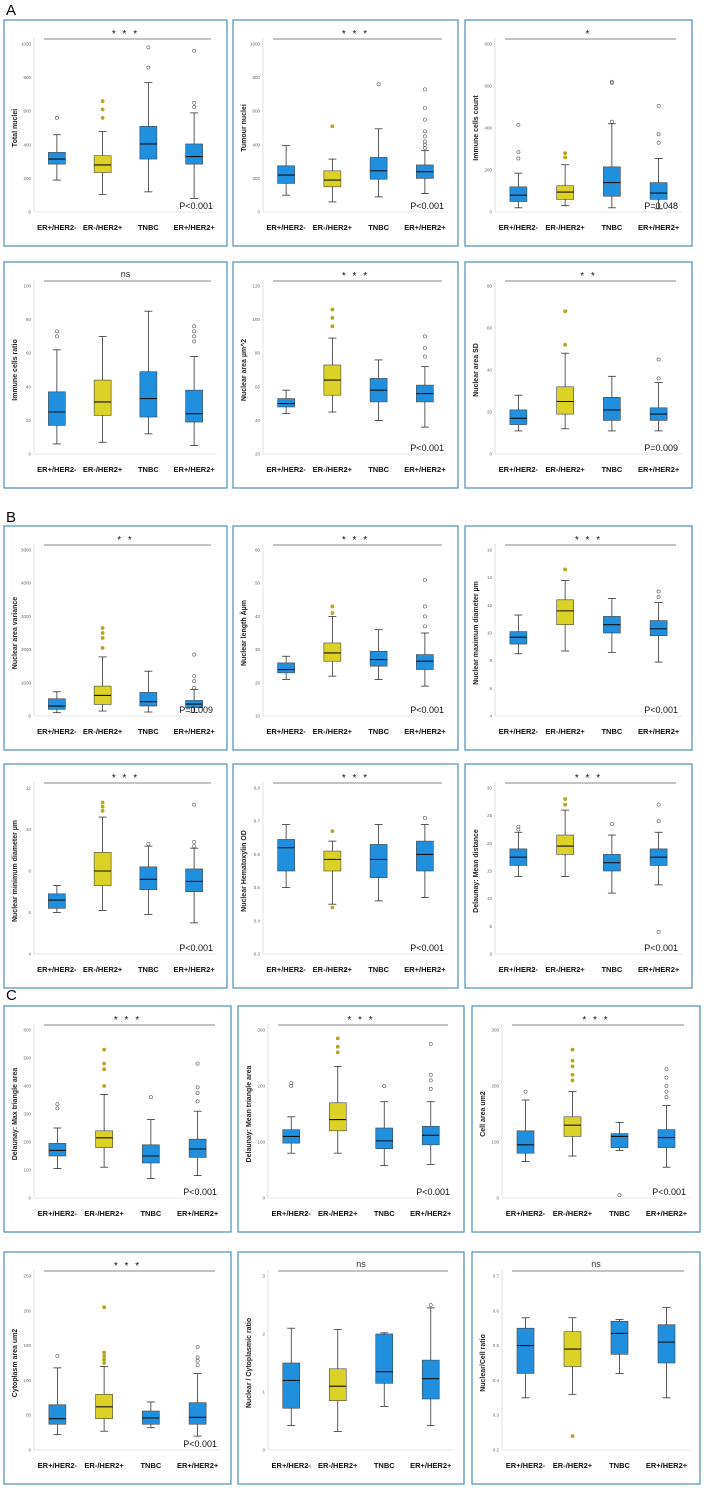 This screenshot has height=1490, width=709. What do you see at coordinates (490, 633) in the screenshot?
I see `y-tick-label: 10` at bounding box center [490, 633].